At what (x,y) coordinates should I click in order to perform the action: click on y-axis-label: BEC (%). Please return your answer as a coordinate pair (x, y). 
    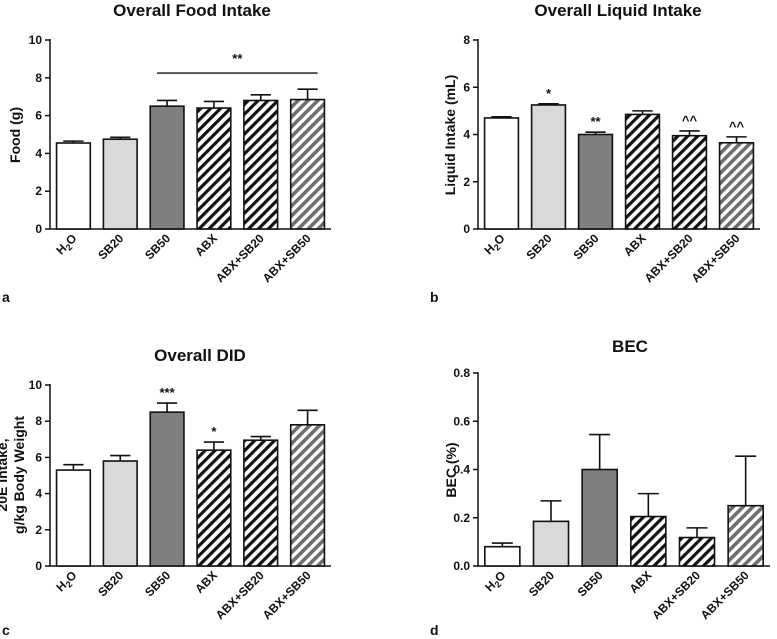
    Looking at the image, I should click on (451, 469).